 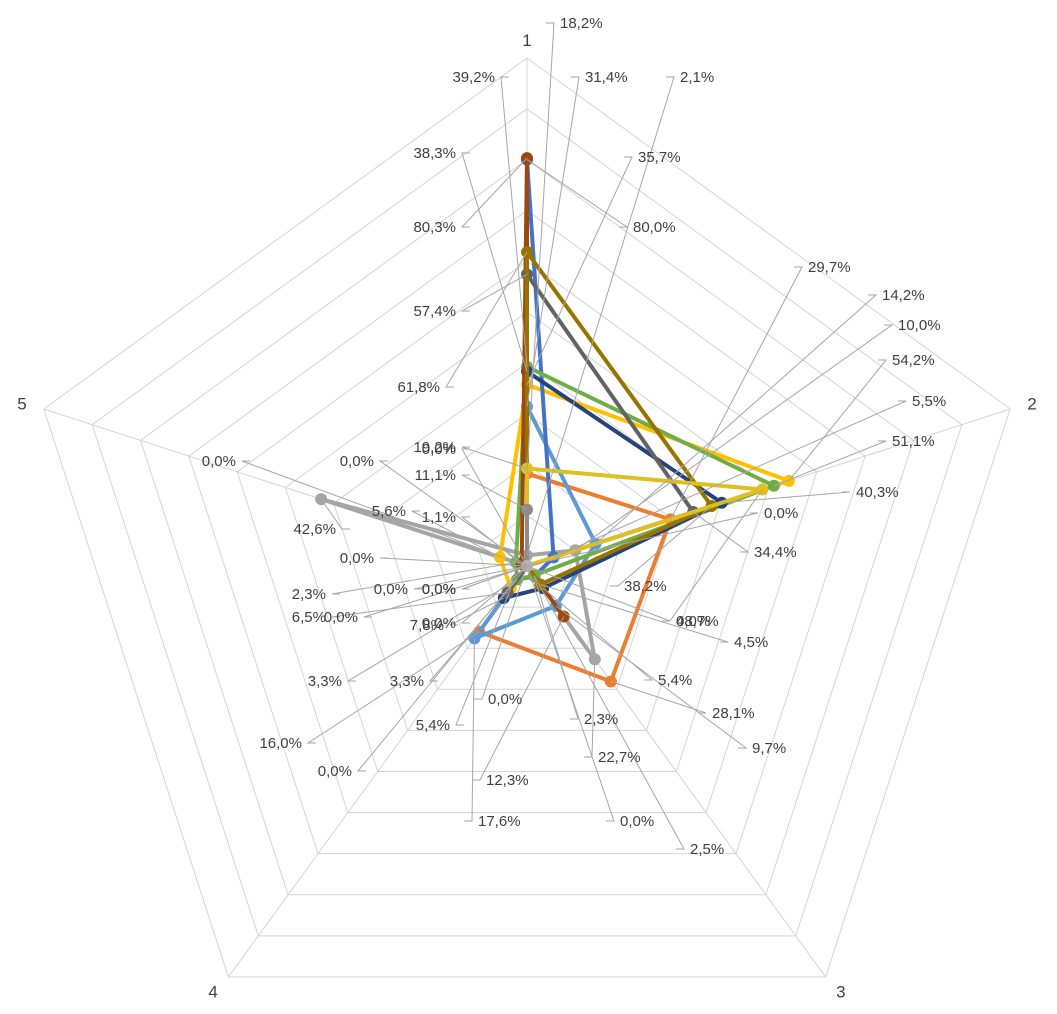 I want to click on leader-s3-c2, so click(x=734, y=437).